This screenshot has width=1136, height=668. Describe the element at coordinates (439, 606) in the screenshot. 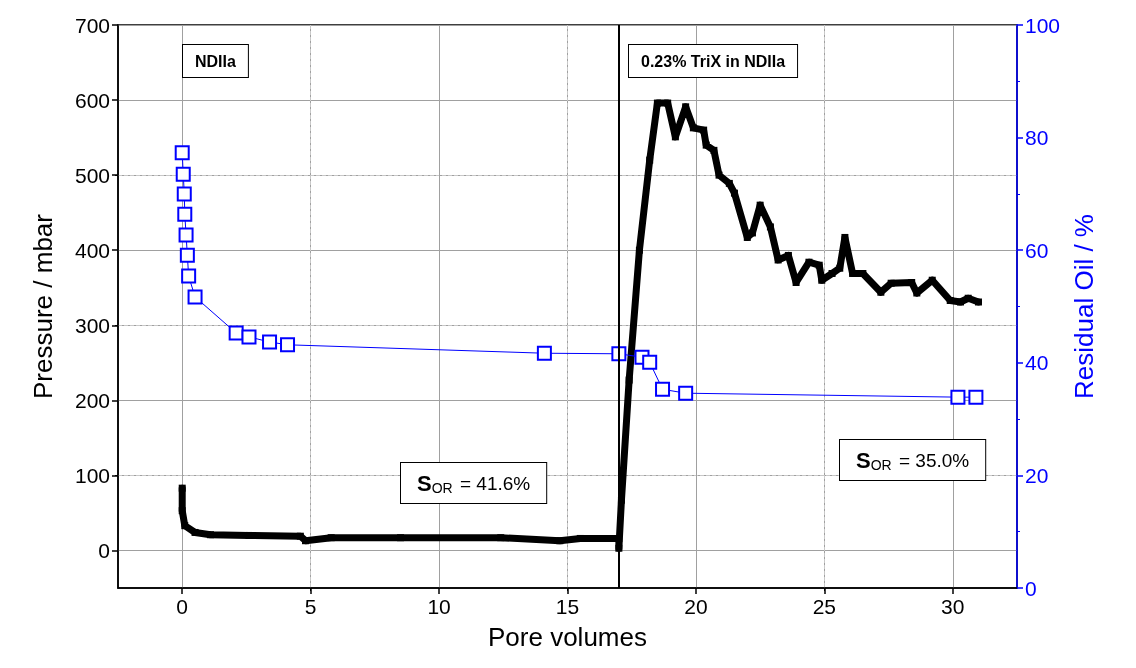

I see `x-tick-label: 10` at that location.